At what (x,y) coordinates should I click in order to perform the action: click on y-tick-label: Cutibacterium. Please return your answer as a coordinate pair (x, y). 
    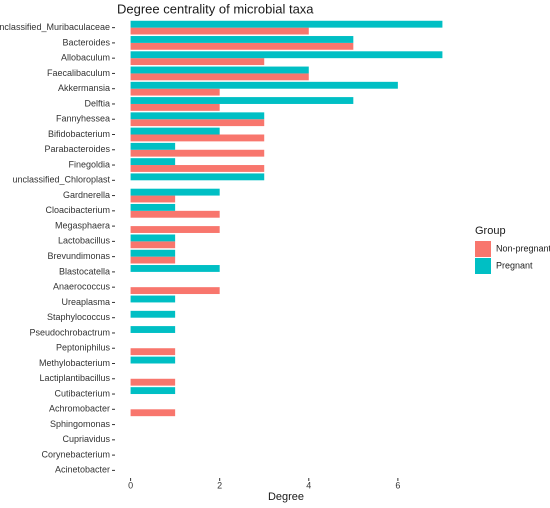
    Looking at the image, I should click on (82, 393).